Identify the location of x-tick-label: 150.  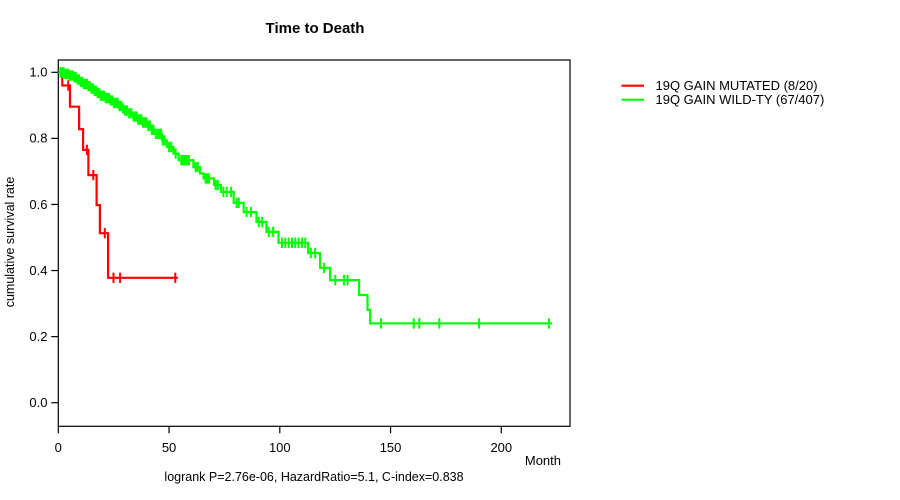
(391, 447).